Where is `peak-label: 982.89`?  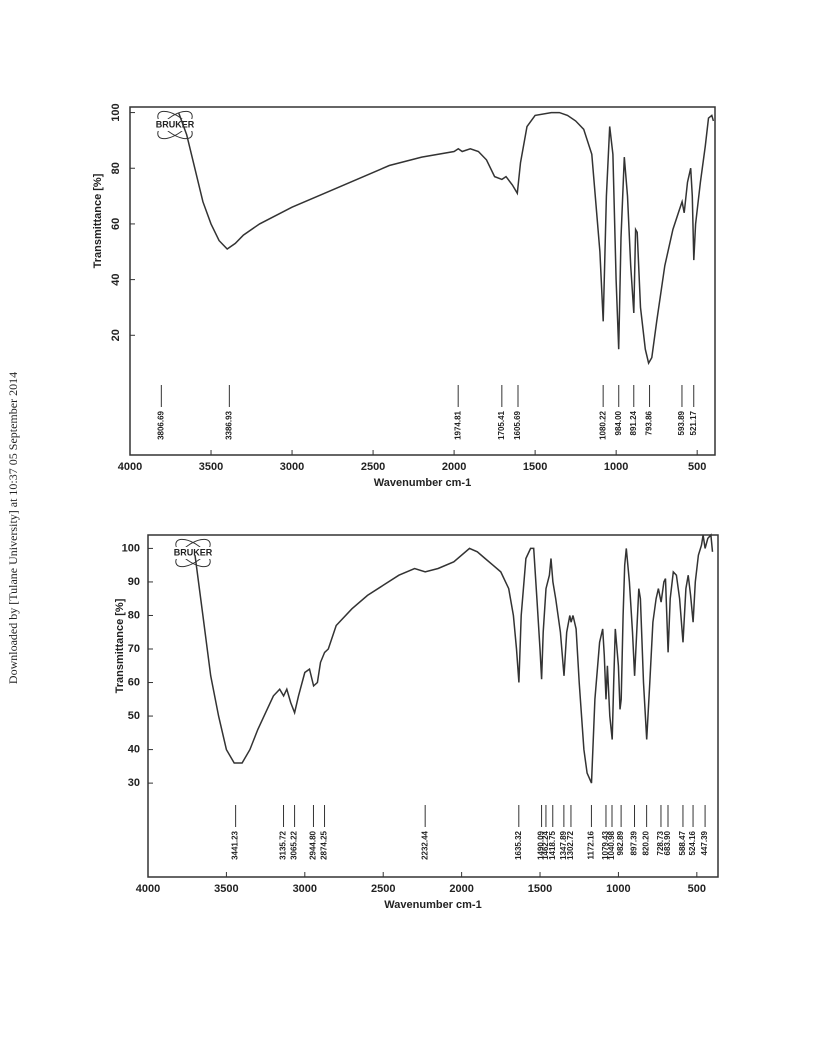
peak-label: 982.89 is located at coordinates (620, 842).